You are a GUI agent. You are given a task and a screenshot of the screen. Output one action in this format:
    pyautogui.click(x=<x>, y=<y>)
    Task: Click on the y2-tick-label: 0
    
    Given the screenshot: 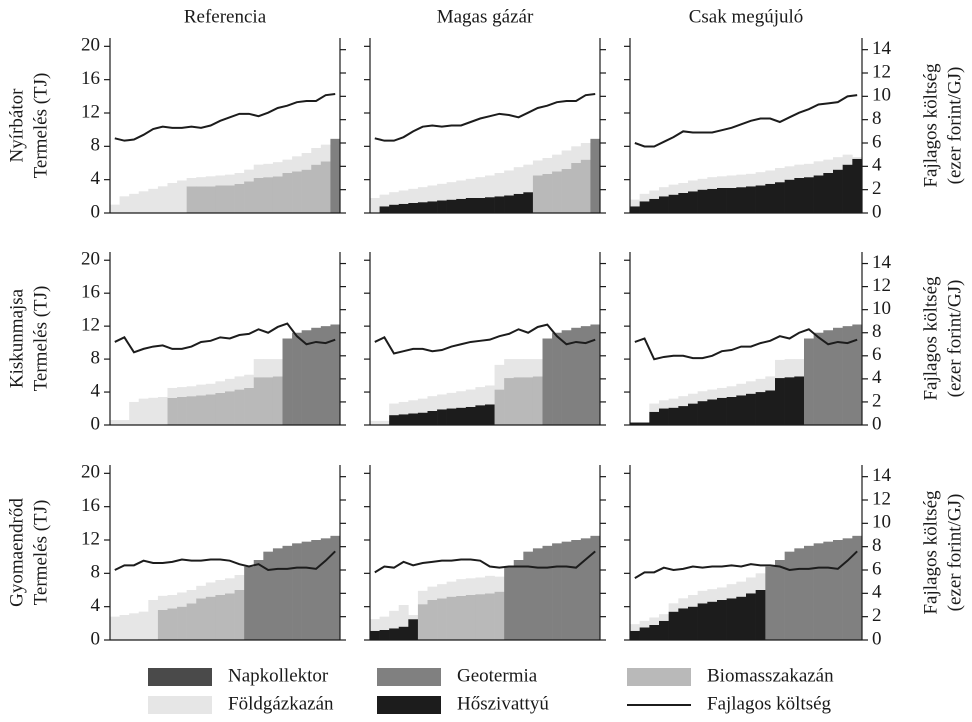 What is the action you would take?
    pyautogui.click(x=877, y=423)
    